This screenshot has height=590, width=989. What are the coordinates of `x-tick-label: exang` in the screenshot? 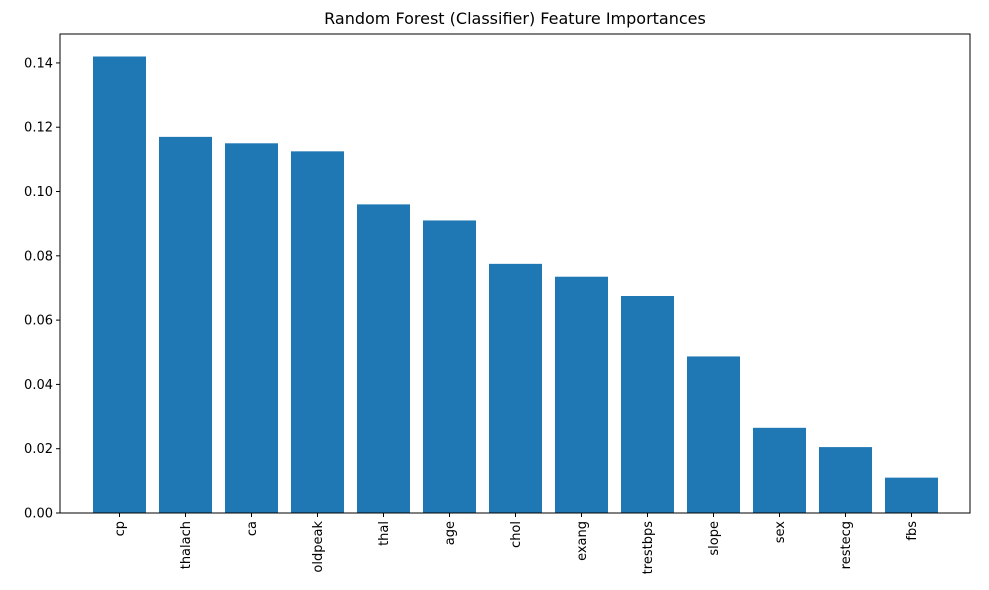 It's located at (582, 541).